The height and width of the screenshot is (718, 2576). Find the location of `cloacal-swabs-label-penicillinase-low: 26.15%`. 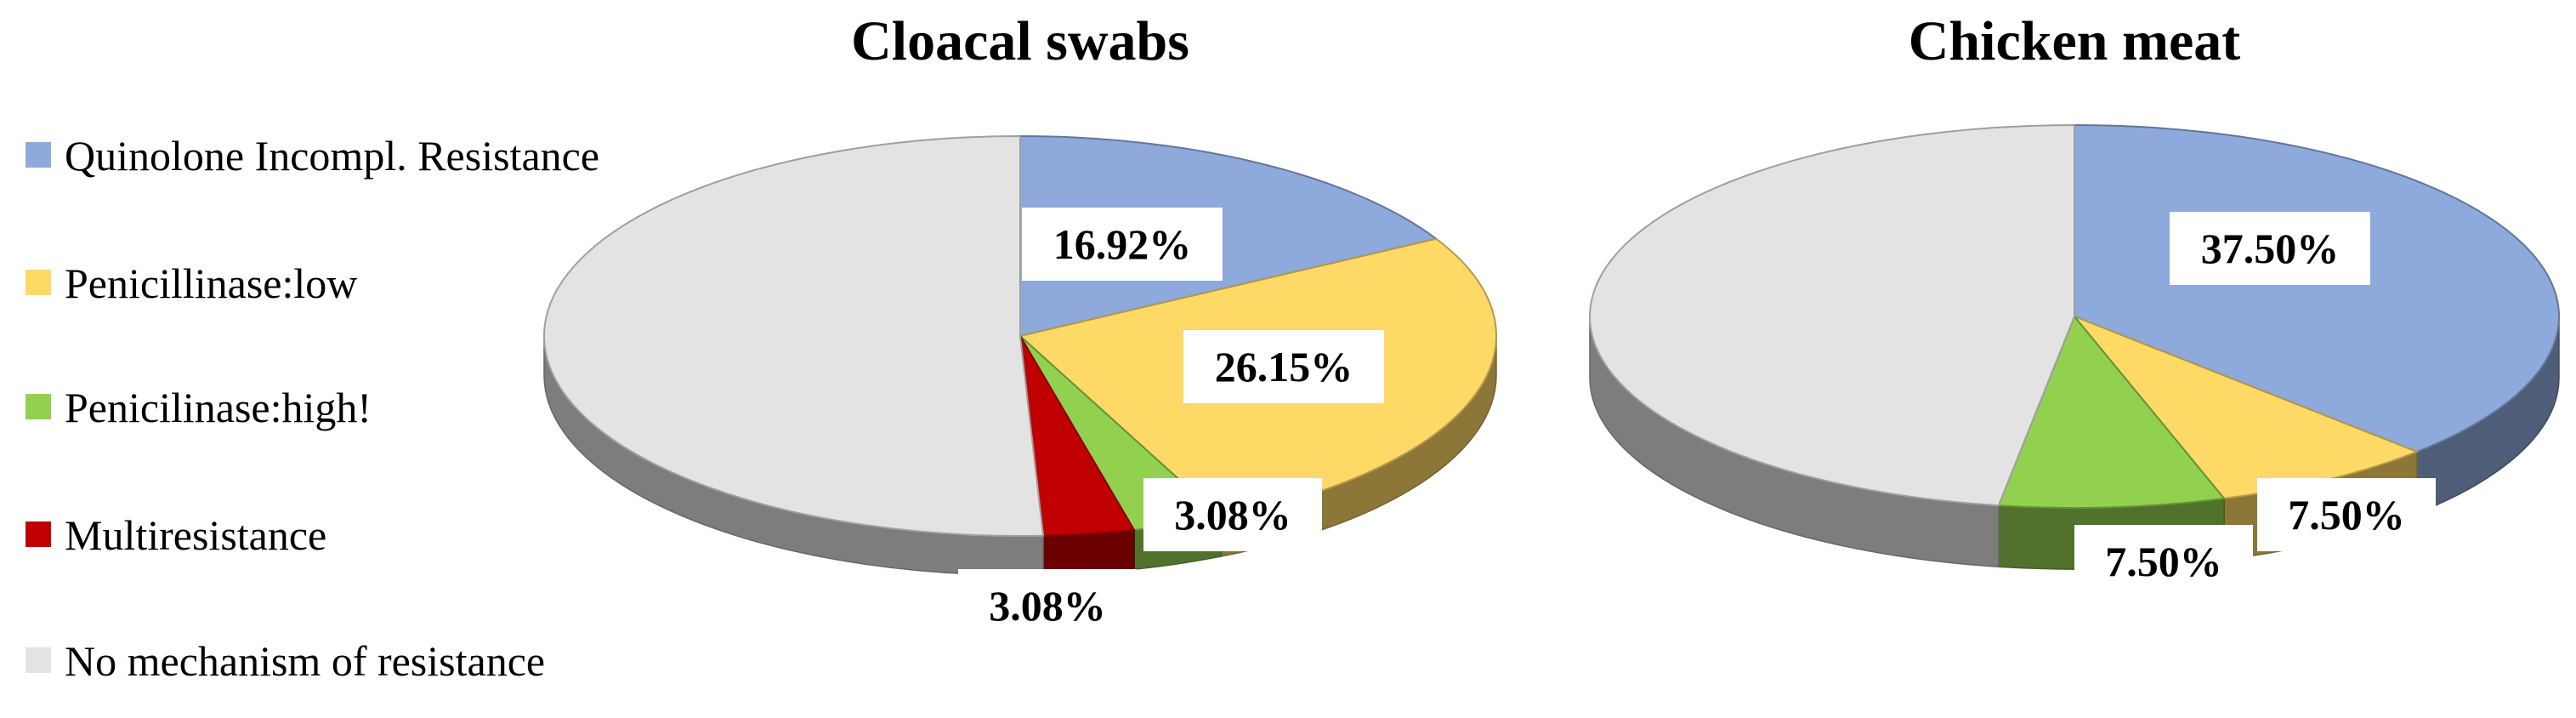

cloacal-swabs-label-penicillinase-low: 26.15% is located at coordinates (1283, 366).